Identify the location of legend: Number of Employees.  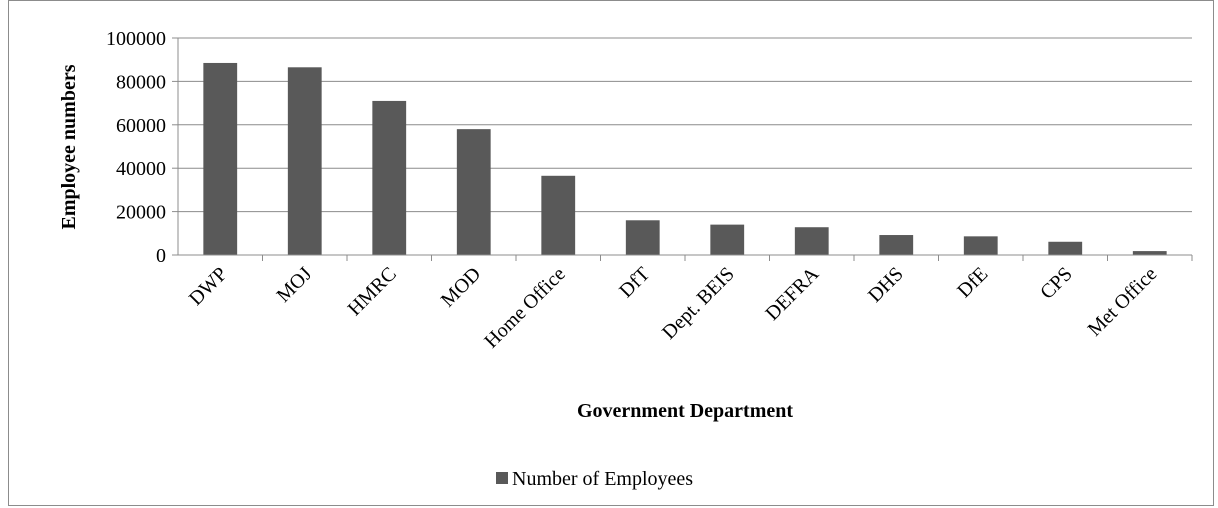
(594, 479).